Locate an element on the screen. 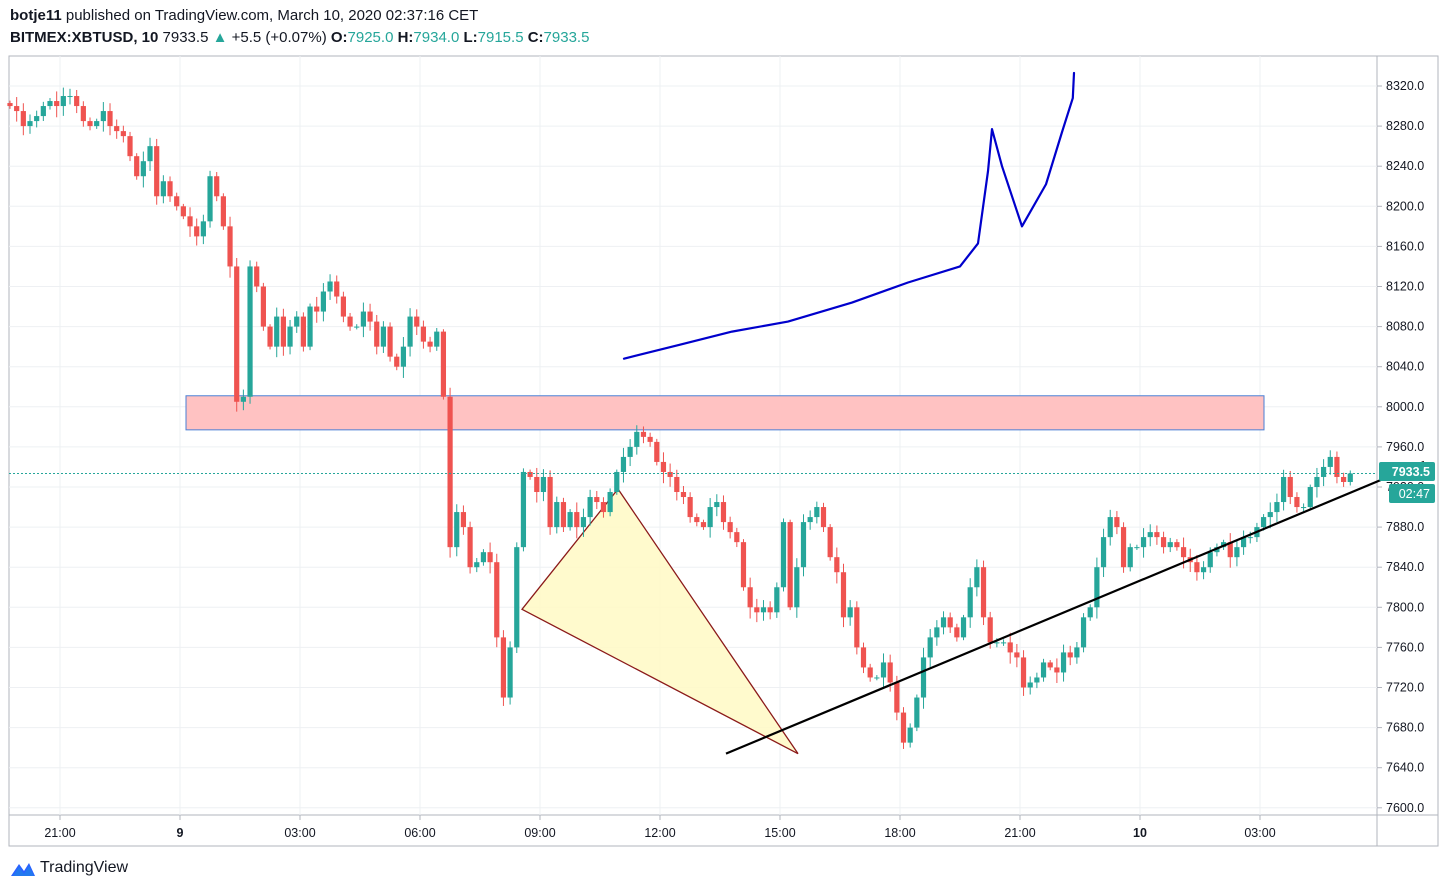 The height and width of the screenshot is (894, 1446). price-badge-bg is located at coordinates (1407, 471).